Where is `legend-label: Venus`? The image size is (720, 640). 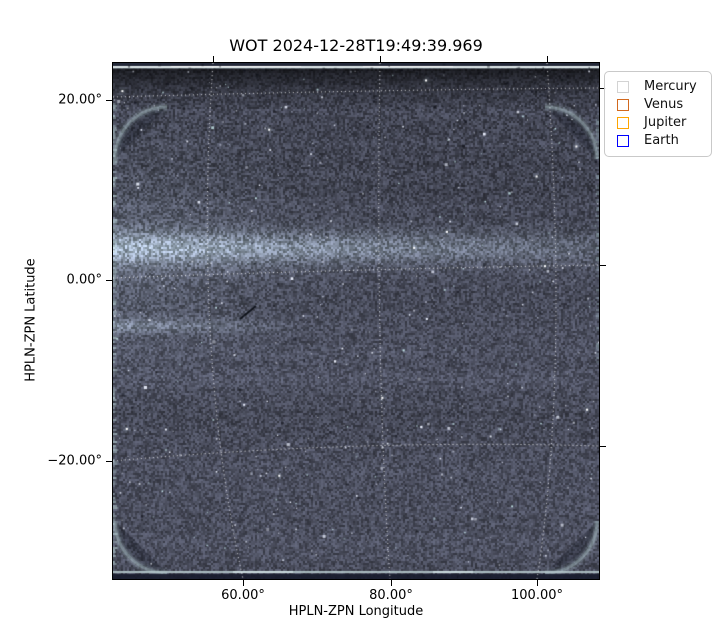
legend-label: Venus is located at coordinates (664, 104).